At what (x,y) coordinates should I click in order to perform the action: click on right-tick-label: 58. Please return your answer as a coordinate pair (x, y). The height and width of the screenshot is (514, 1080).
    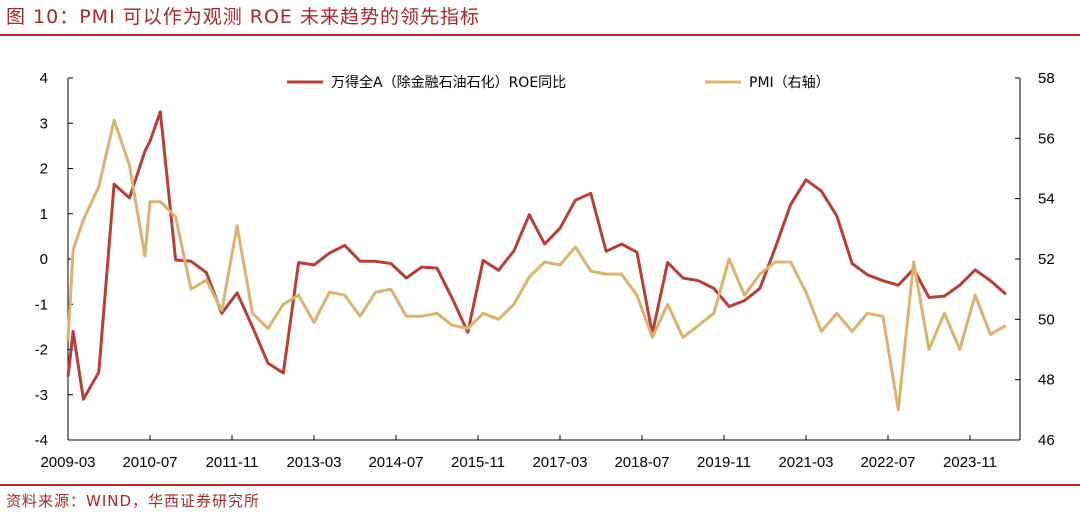
    Looking at the image, I should click on (1046, 78).